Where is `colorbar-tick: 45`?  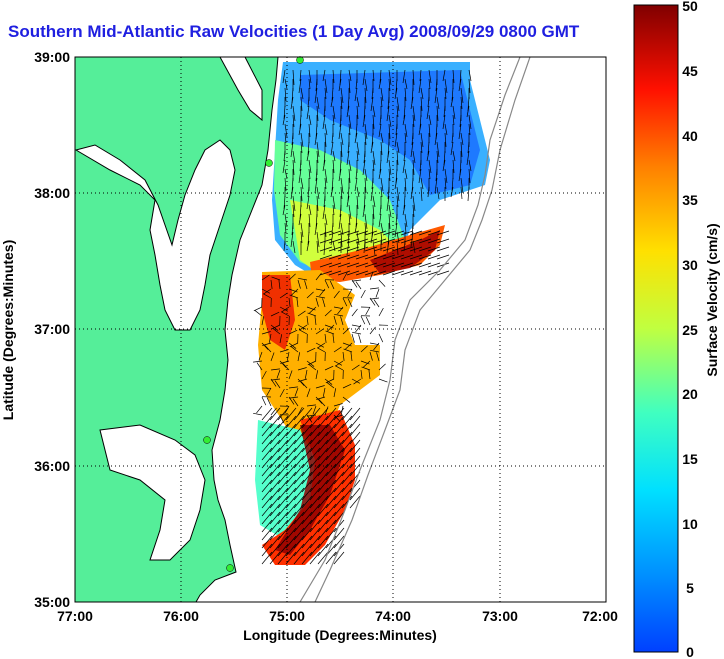
colorbar-tick: 45 is located at coordinates (690, 71).